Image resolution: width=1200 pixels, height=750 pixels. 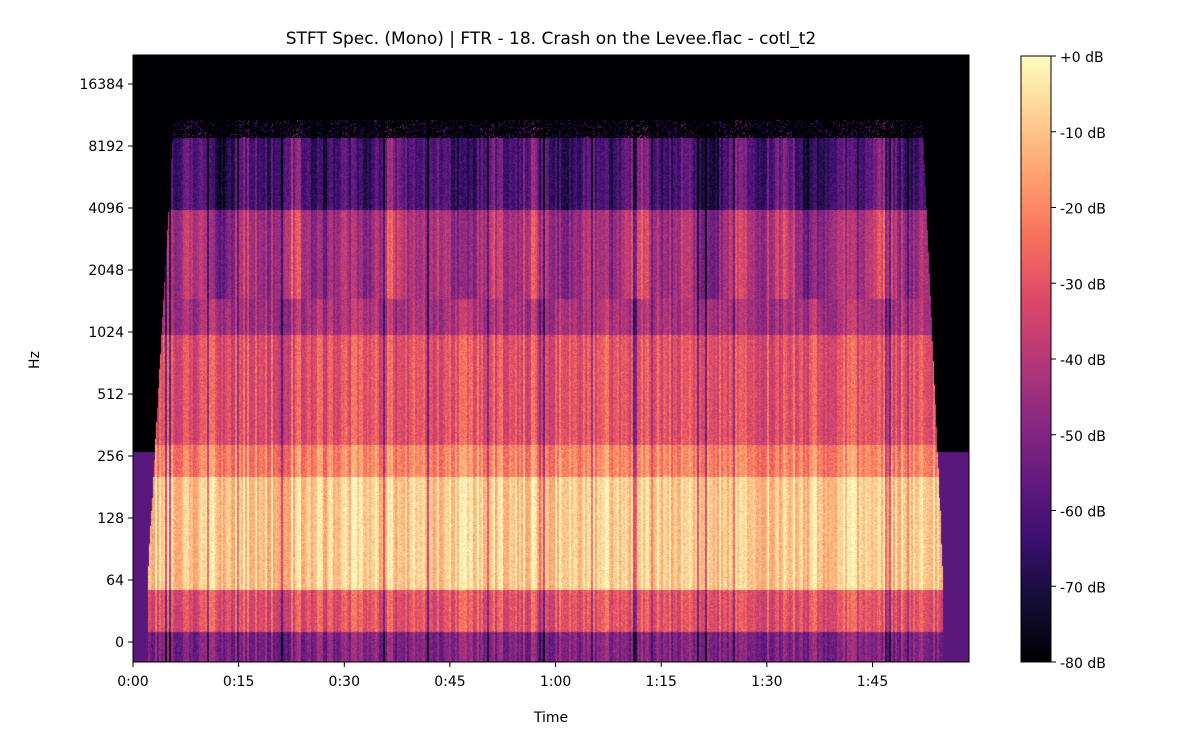 What do you see at coordinates (1082, 58) in the screenshot?
I see `colorbar-tick-label: +0 dB` at bounding box center [1082, 58].